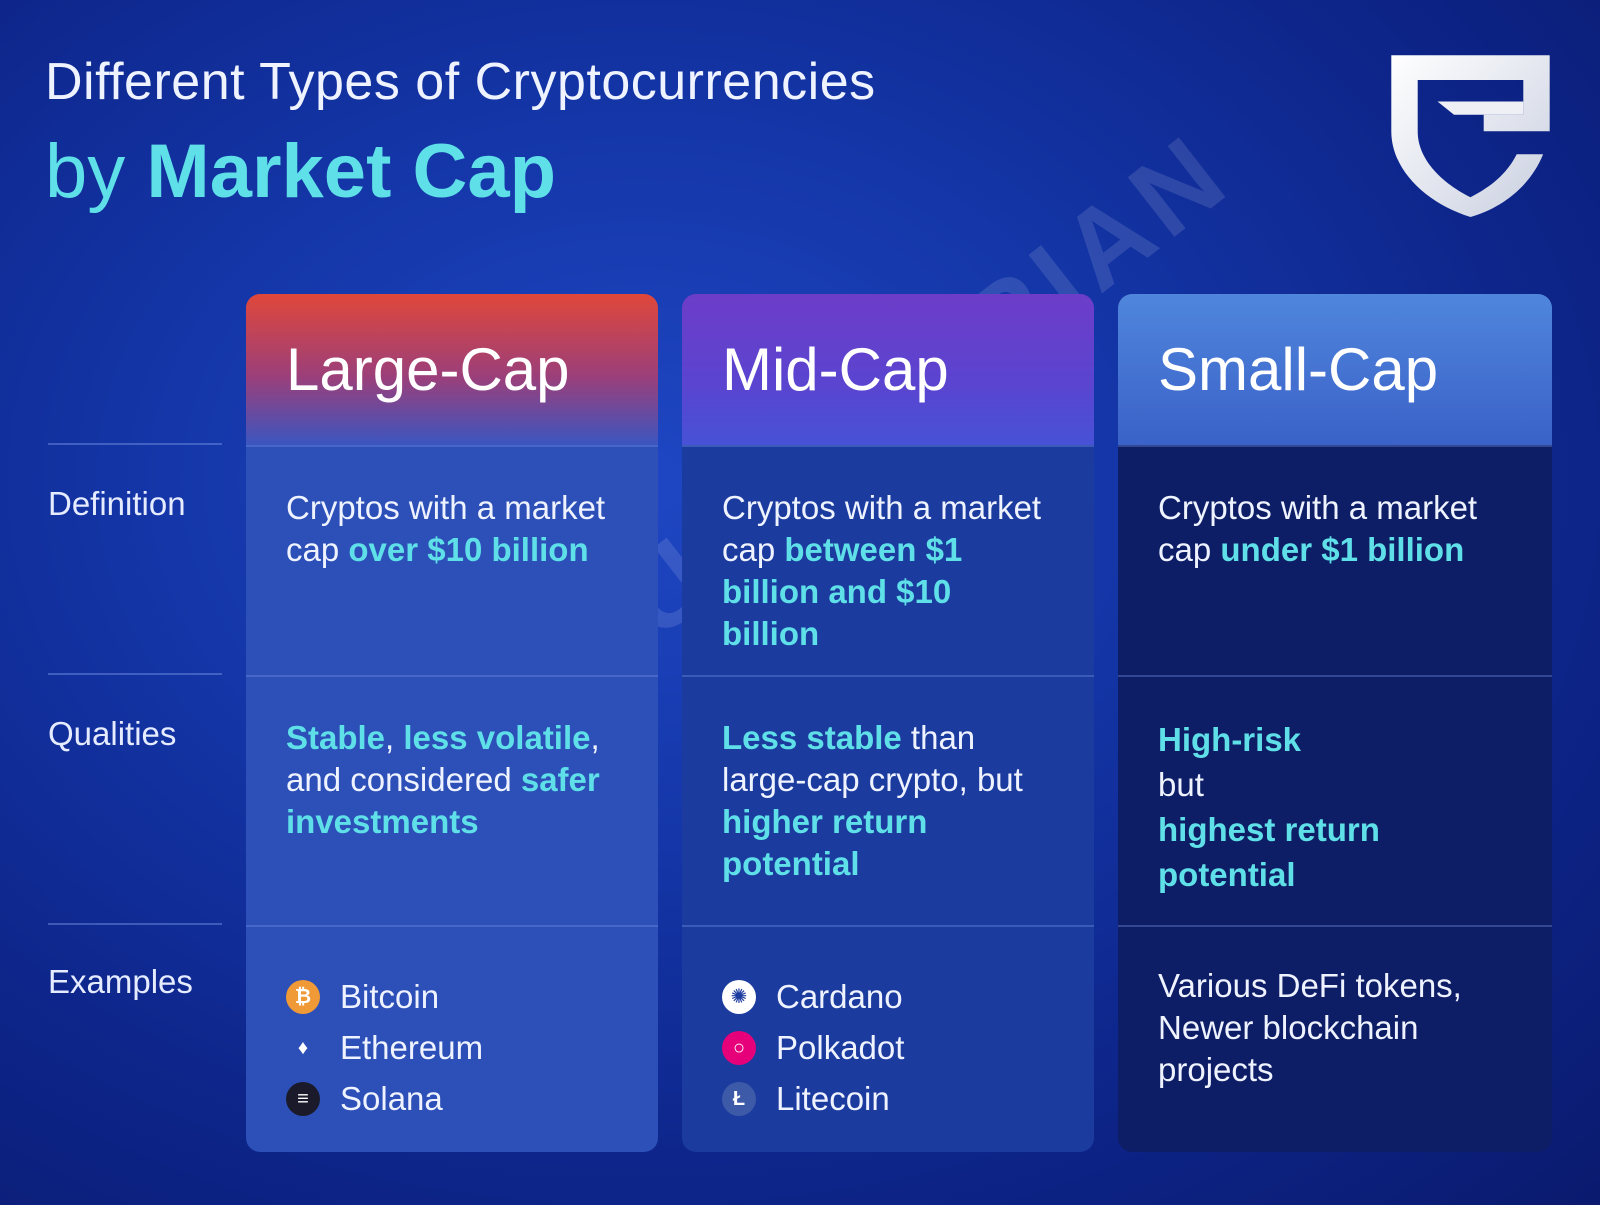  What do you see at coordinates (497, 737) in the screenshot?
I see `highlight-text: less volatile` at bounding box center [497, 737].